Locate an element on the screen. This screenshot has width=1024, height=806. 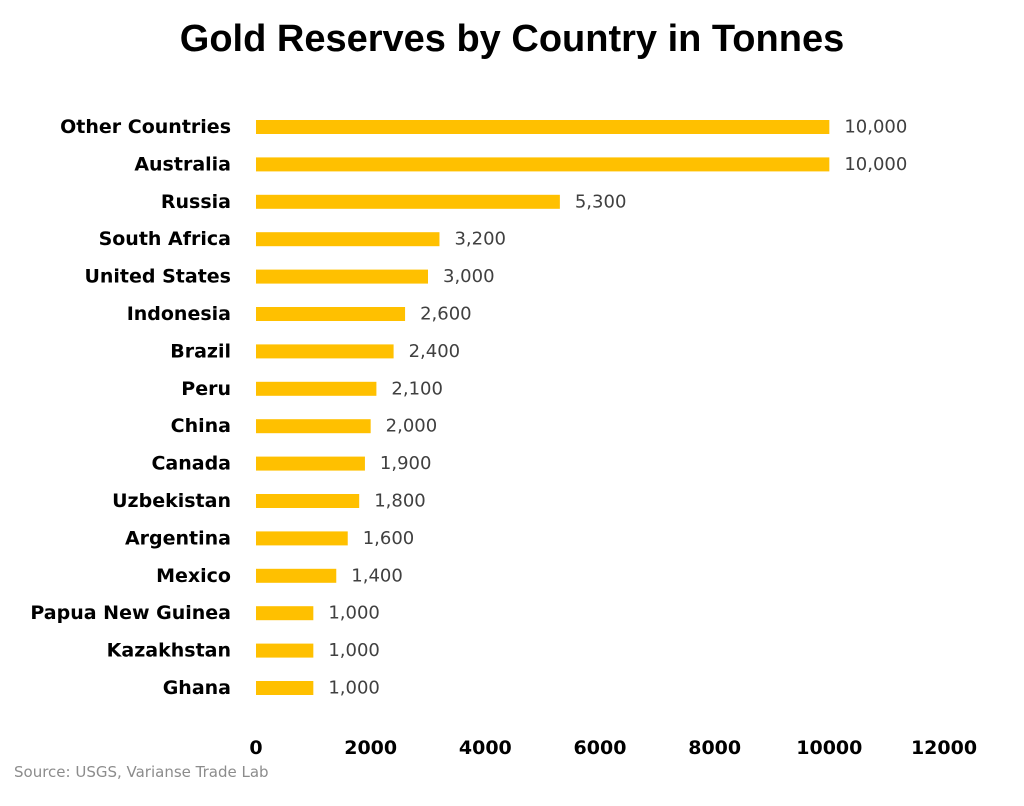
category-label-russia: Russia is located at coordinates (196, 202).